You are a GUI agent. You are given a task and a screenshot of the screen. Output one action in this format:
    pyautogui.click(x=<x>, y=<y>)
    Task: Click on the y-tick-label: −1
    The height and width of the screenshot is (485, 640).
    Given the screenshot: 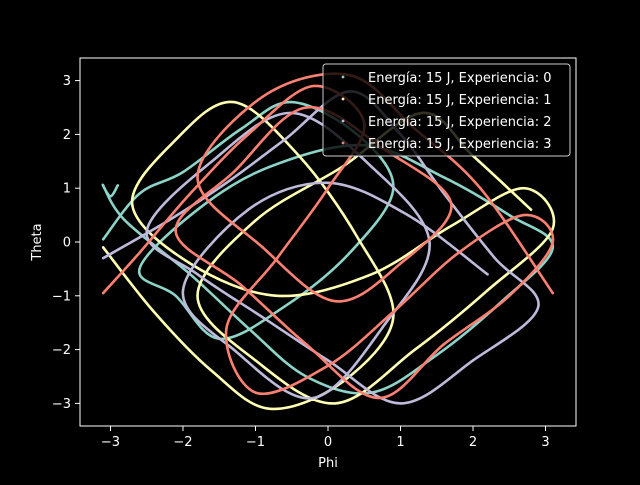 What is the action you would take?
    pyautogui.click(x=61, y=296)
    